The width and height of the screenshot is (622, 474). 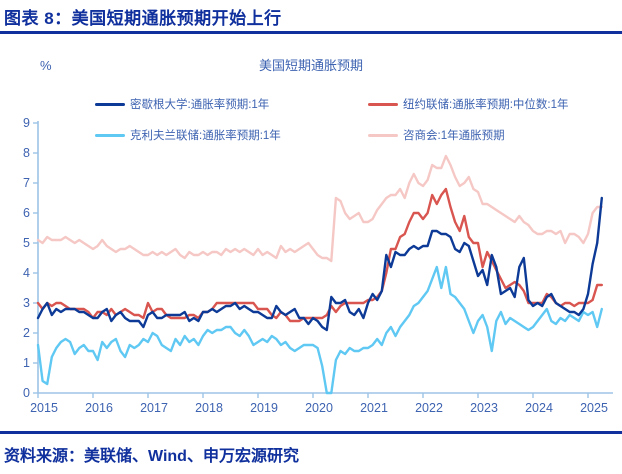 What do you see at coordinates (429, 408) in the screenshot?
I see `svg-text: 2022` at bounding box center [429, 408].